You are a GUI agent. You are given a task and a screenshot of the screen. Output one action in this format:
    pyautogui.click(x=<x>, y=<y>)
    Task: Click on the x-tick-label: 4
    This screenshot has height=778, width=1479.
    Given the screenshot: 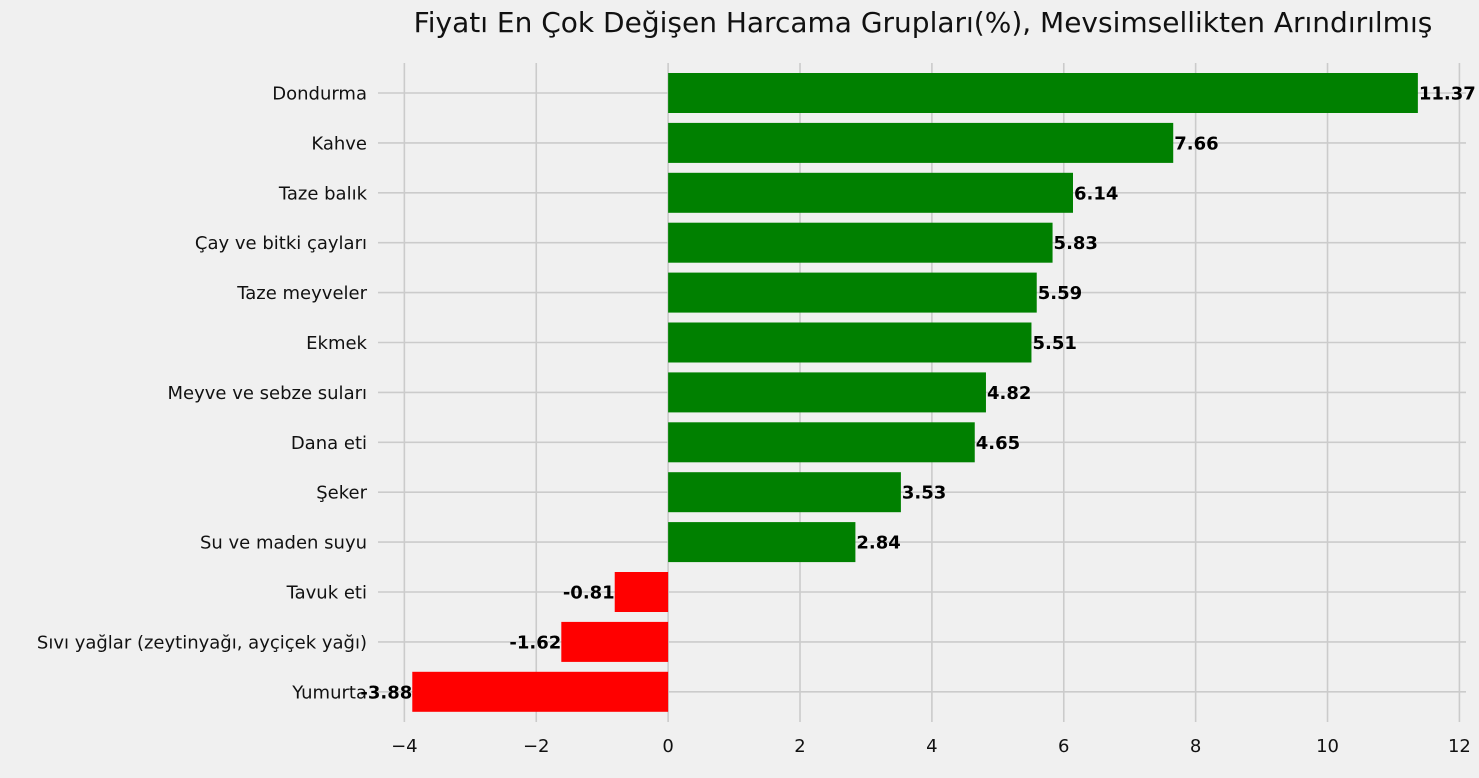 What is the action you would take?
    pyautogui.click(x=931, y=746)
    